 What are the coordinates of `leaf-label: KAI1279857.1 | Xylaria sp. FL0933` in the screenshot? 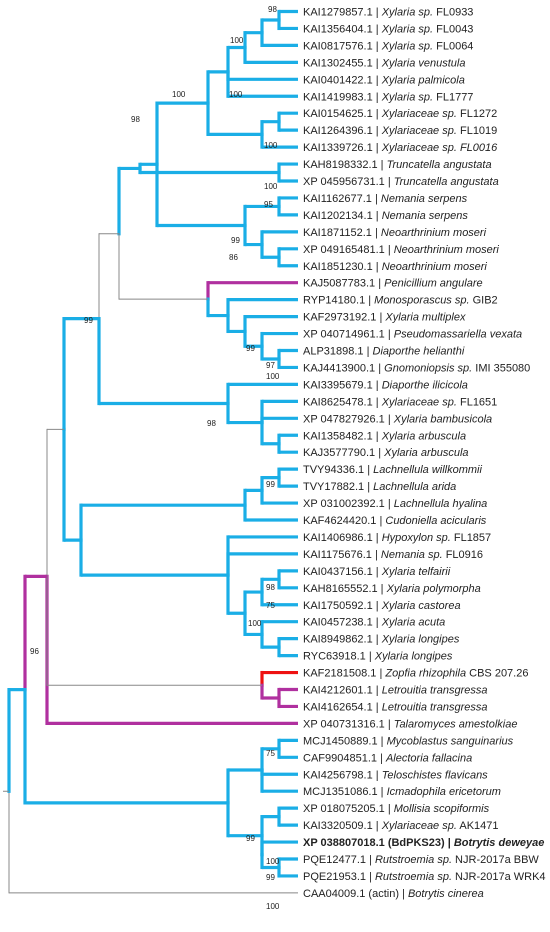 It's located at (388, 13).